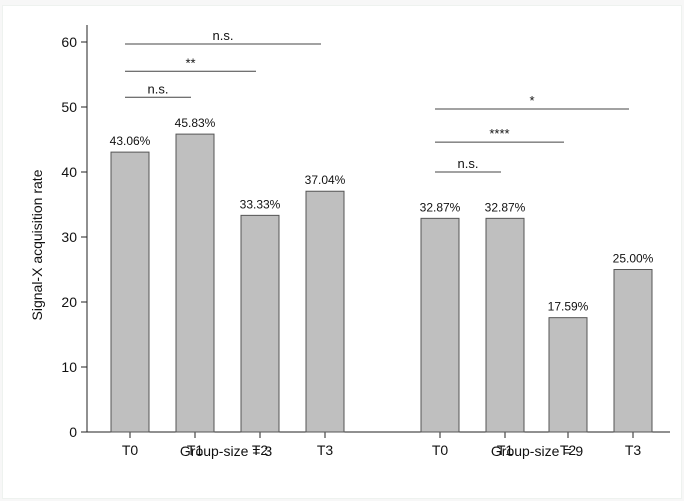 The image size is (684, 501). Describe the element at coordinates (195, 123) in the screenshot. I see `data-label: 45.83%` at that location.